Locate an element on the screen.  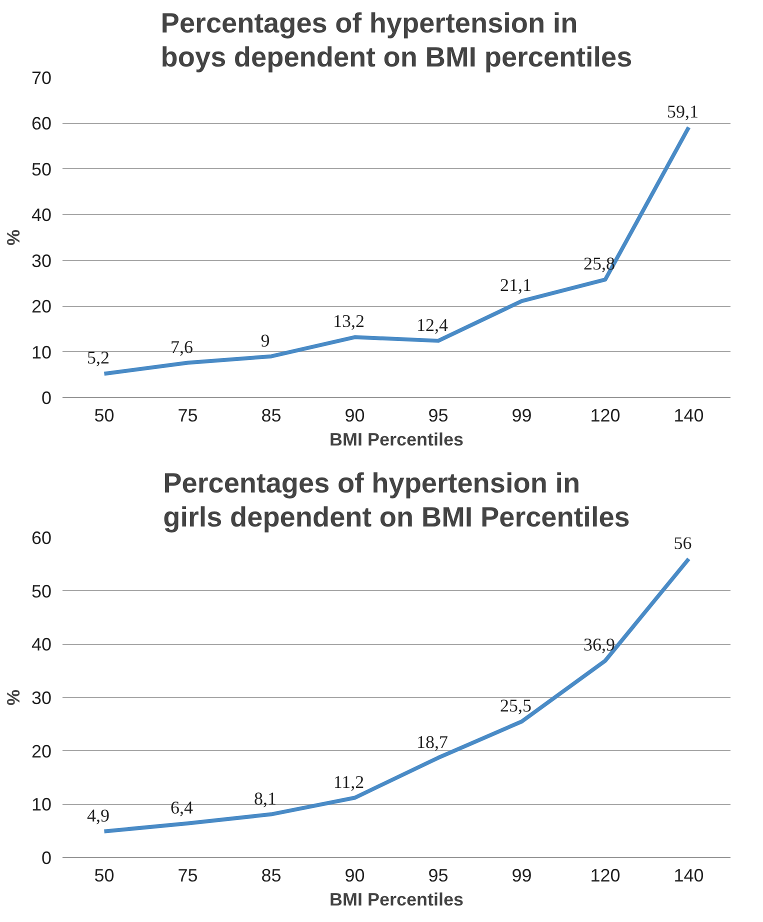
data-label: 13,2 is located at coordinates (348, 321).